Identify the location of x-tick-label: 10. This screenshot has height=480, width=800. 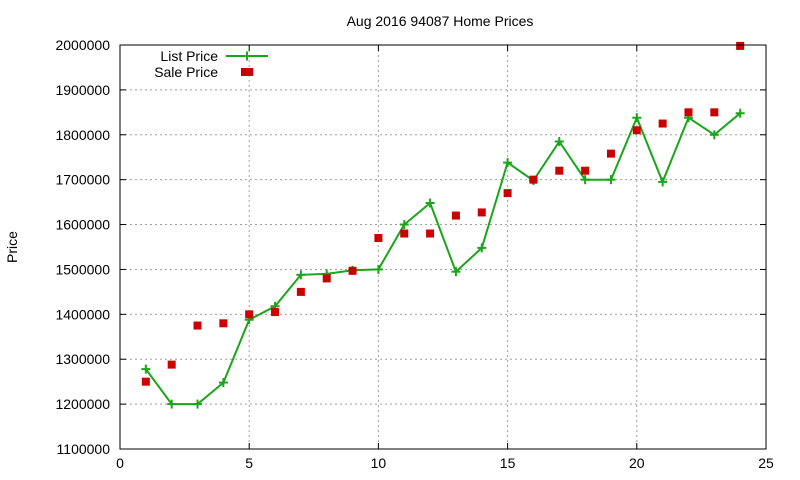
(379, 463).